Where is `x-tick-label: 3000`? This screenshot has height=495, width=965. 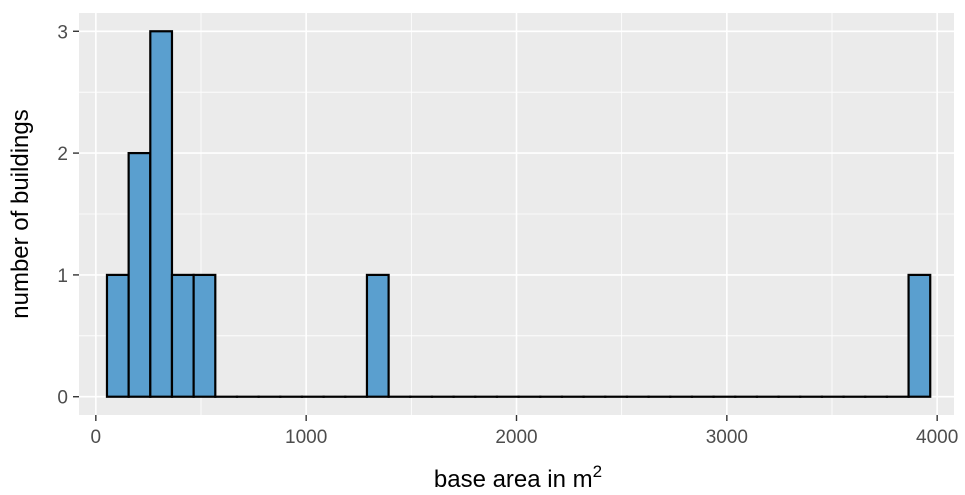
x-tick-label: 3000 is located at coordinates (727, 437).